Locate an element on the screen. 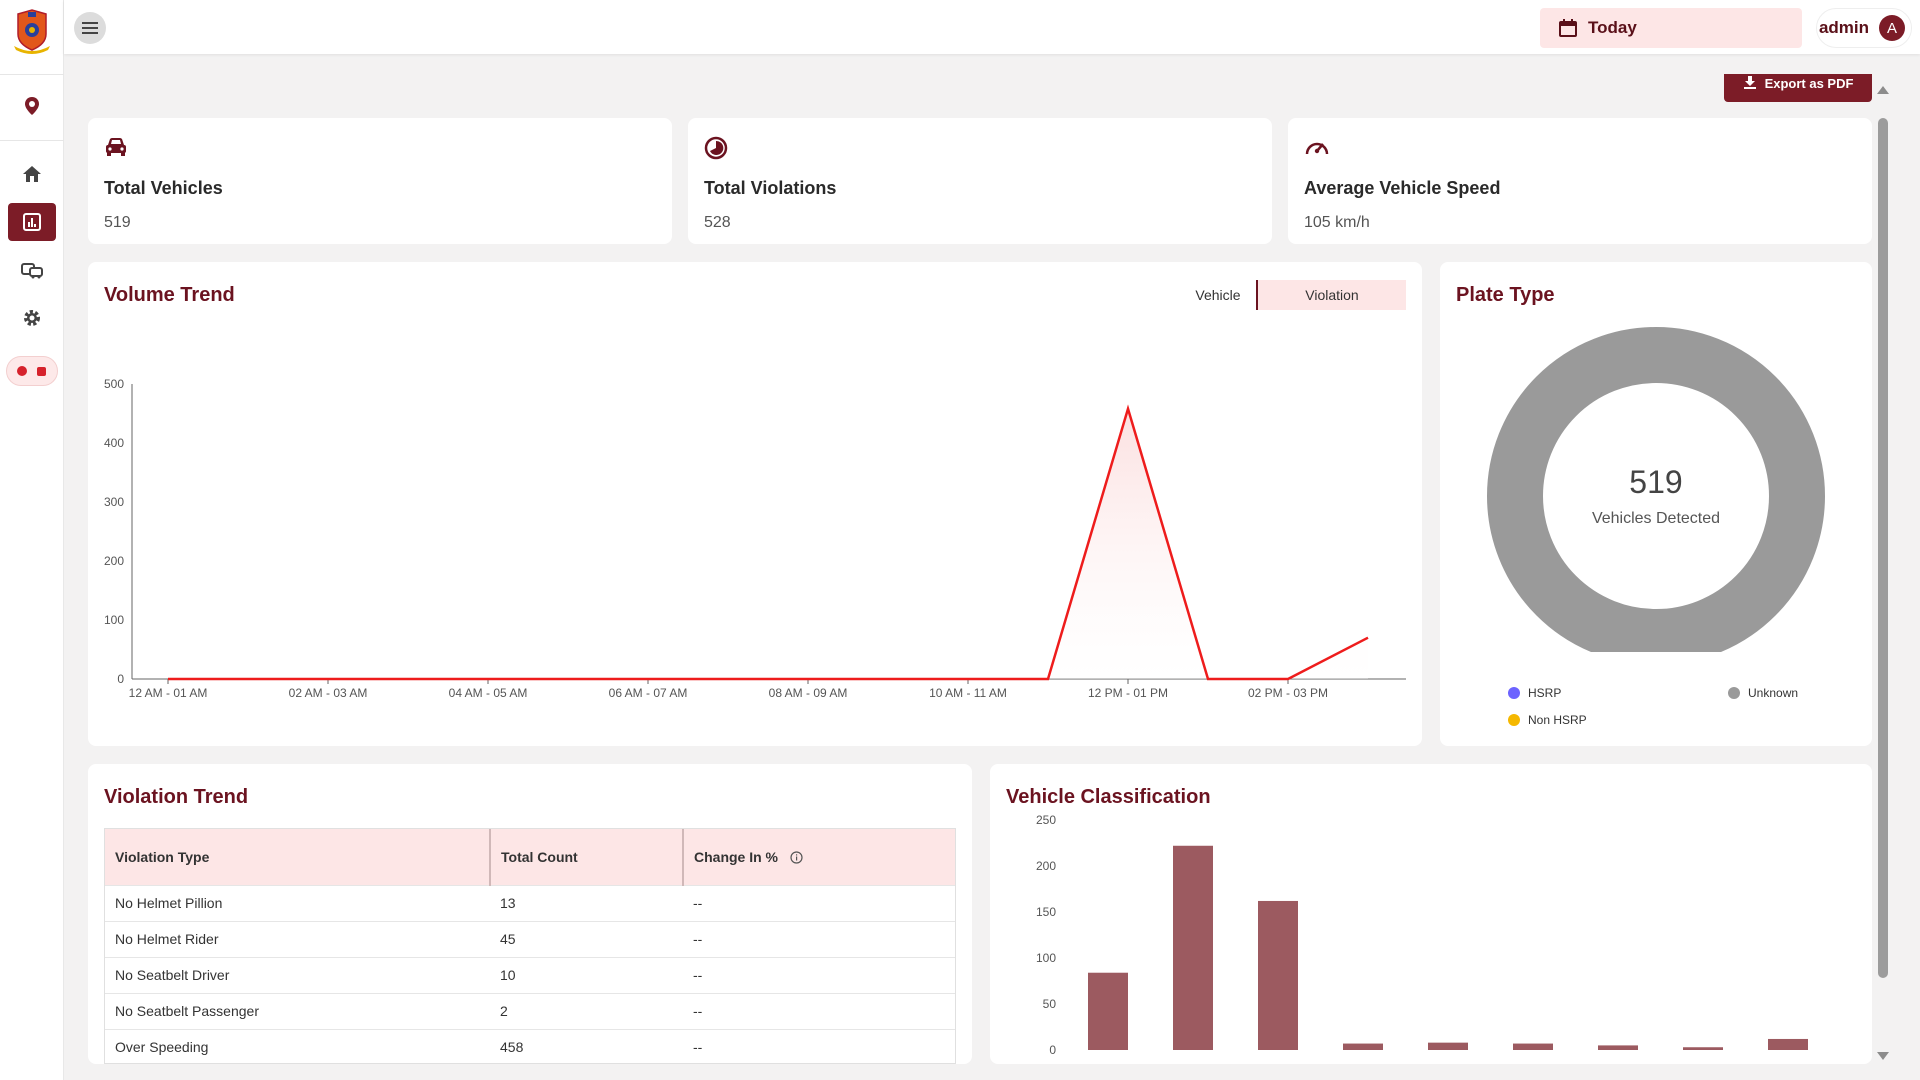 The height and width of the screenshot is (1080, 1920). table-cell: 2 is located at coordinates (586, 1010).